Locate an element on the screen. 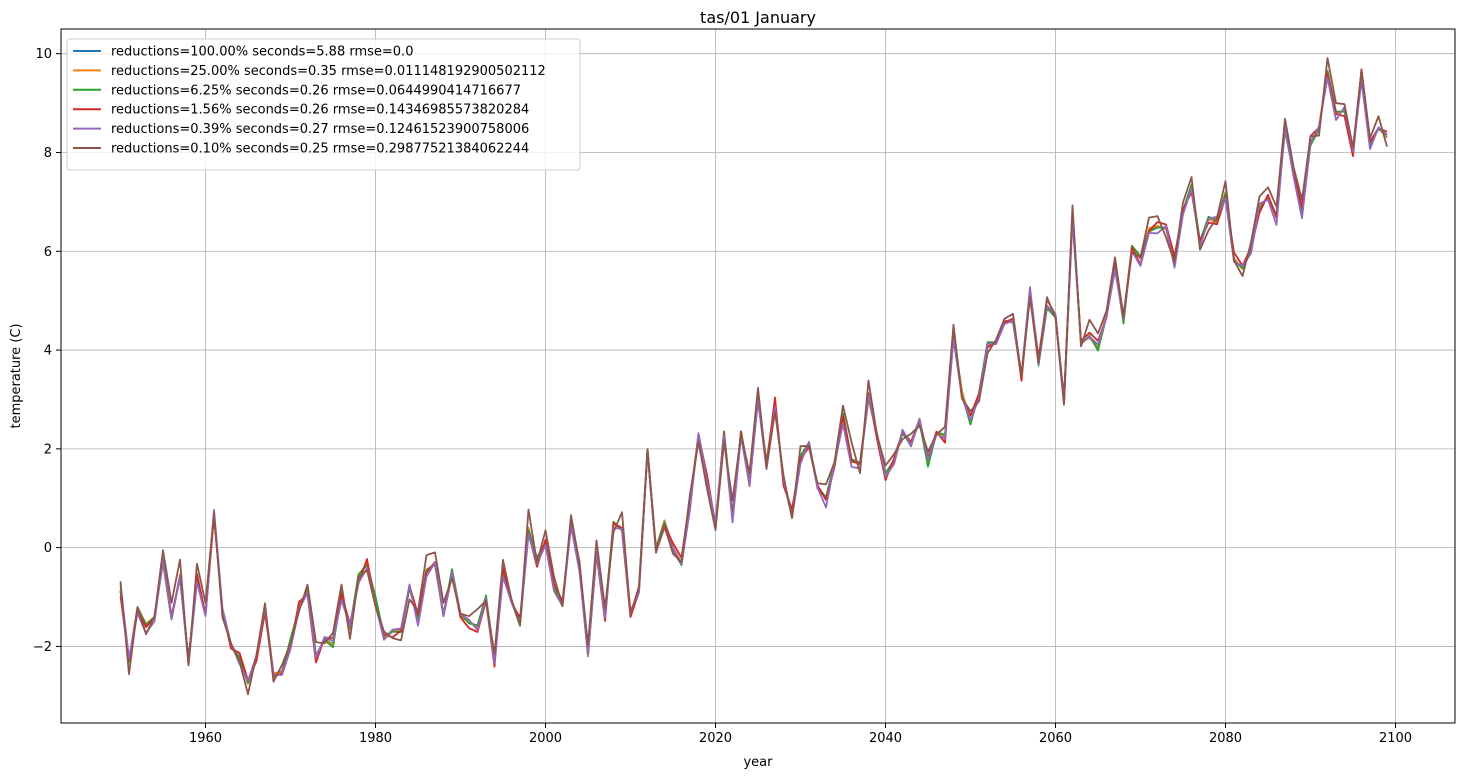  x-tick-label: 2020 is located at coordinates (715, 738).